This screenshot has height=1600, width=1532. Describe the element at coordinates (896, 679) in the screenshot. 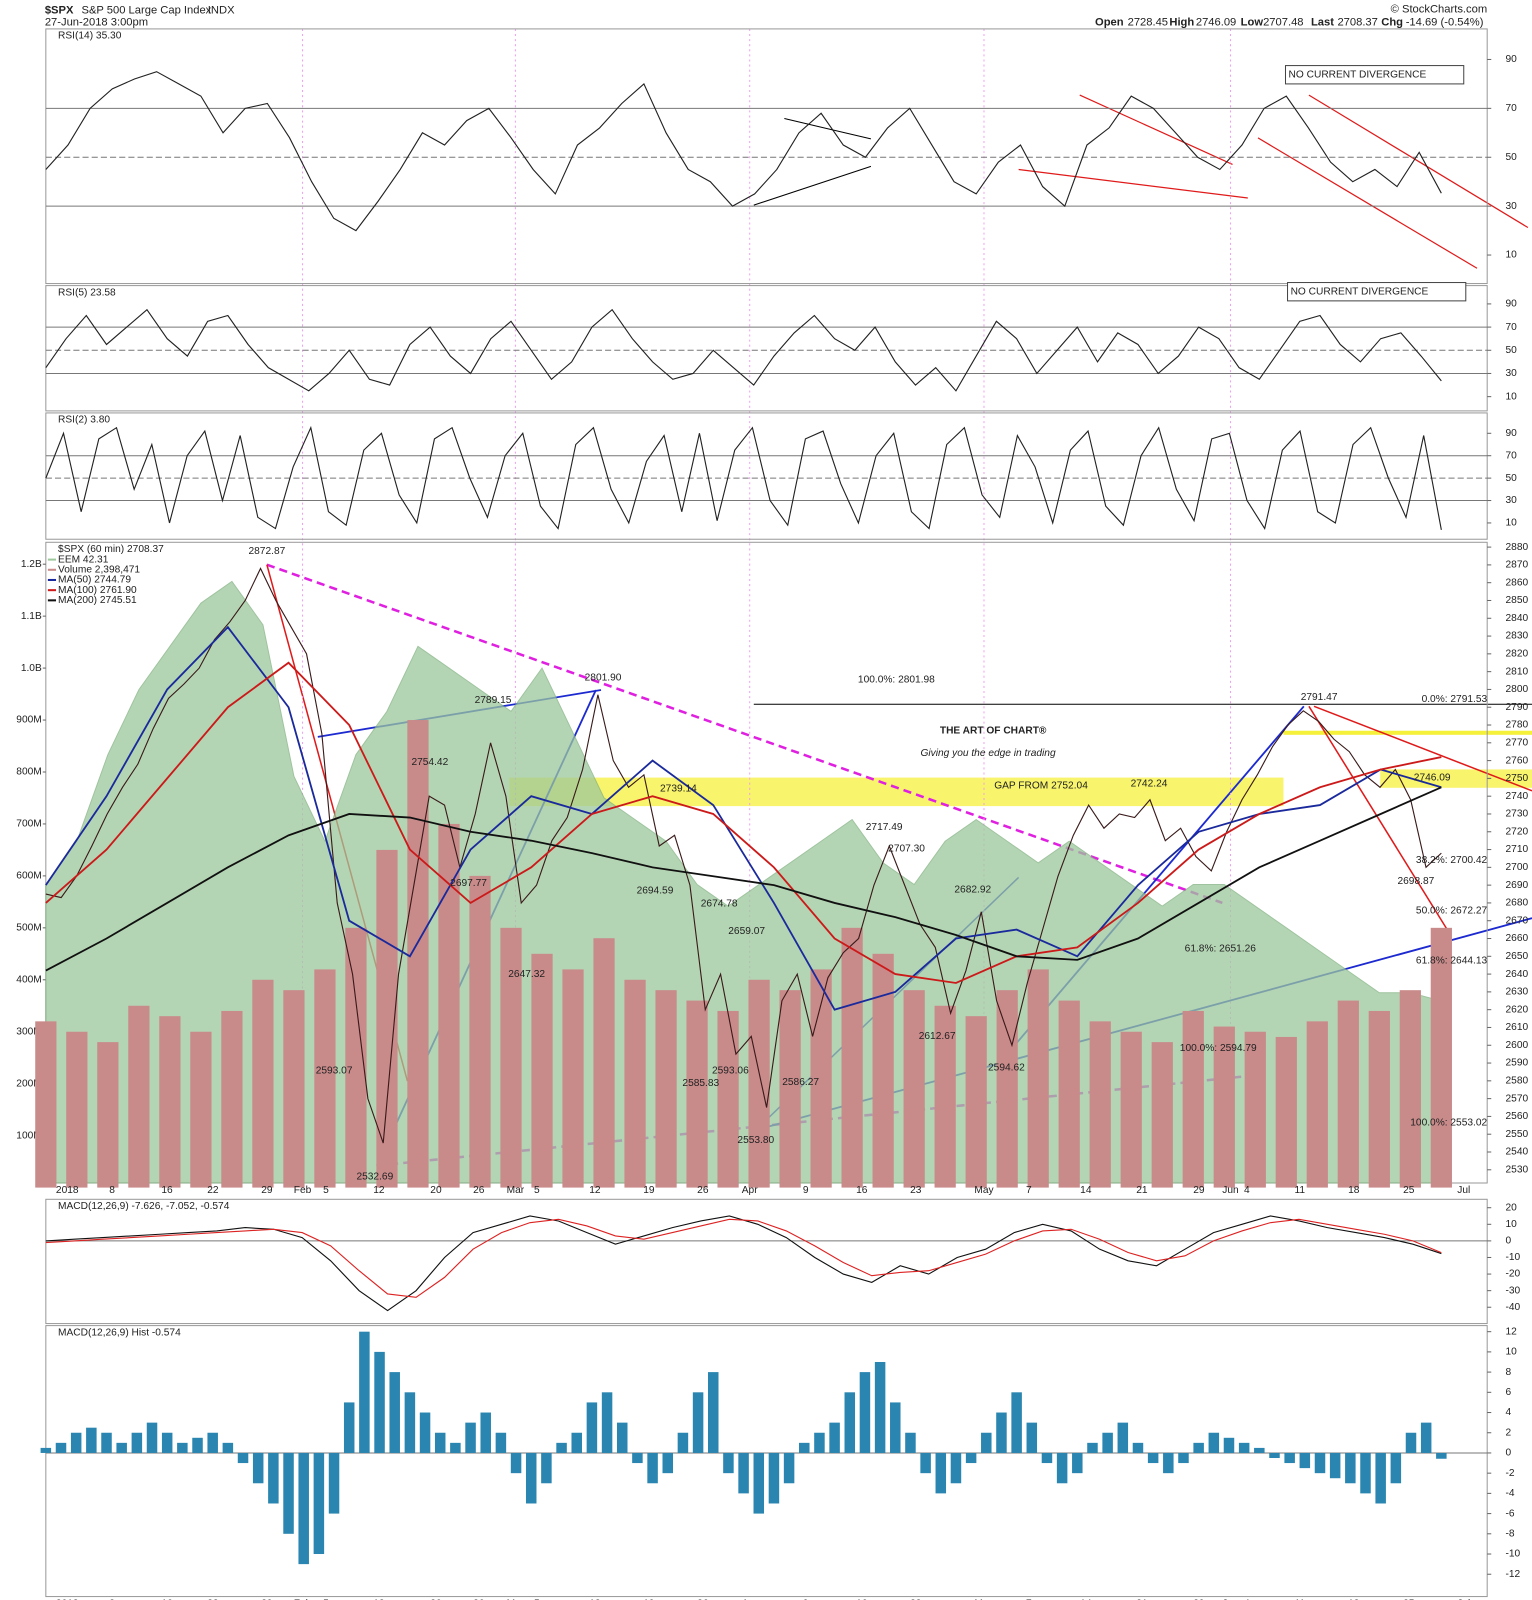

I see `annotation: 100.0%: 2801.98` at that location.